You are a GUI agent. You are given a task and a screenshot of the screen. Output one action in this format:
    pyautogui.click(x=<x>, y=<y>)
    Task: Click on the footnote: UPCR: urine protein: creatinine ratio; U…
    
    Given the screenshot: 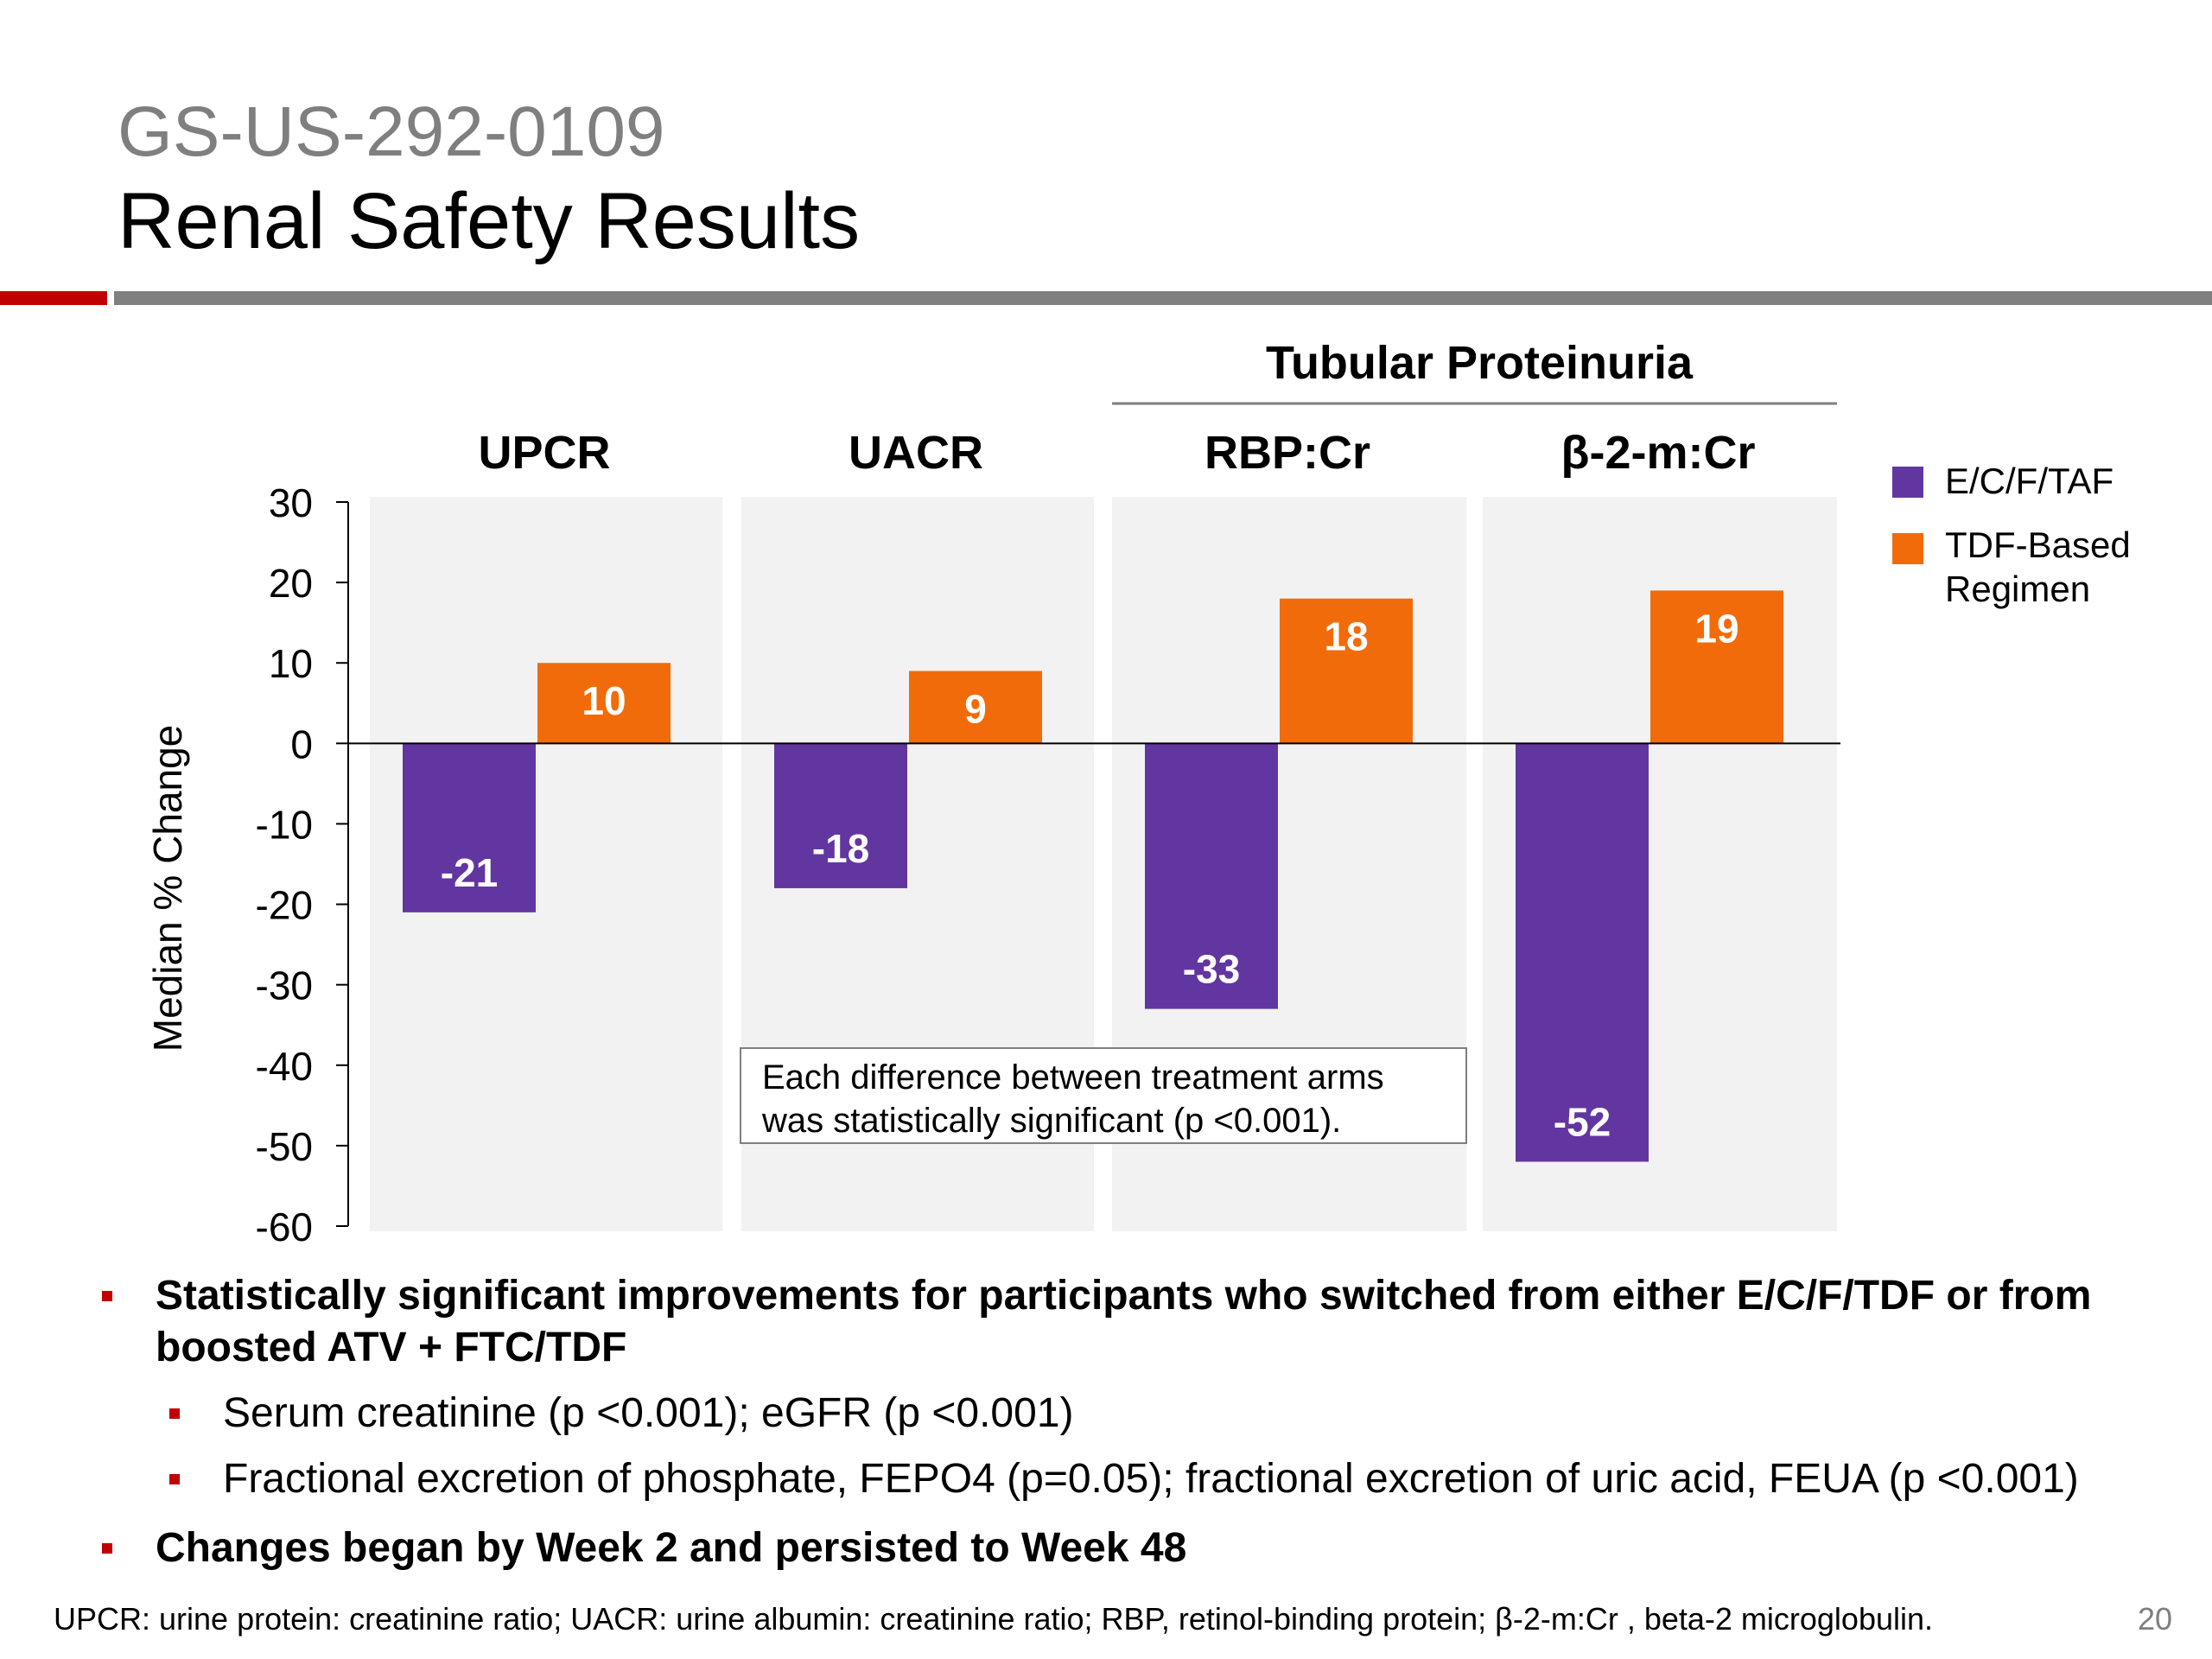 What is the action you would take?
    pyautogui.click(x=994, y=1619)
    